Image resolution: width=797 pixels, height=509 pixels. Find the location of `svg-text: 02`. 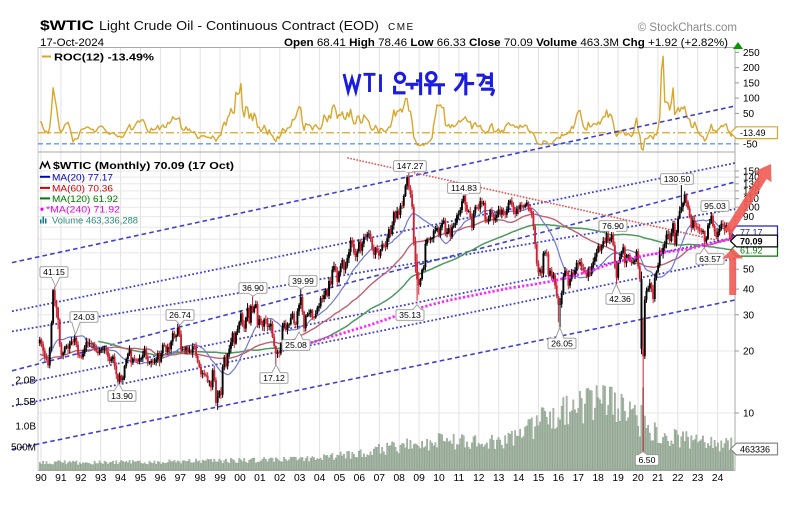

svg-text: 02 is located at coordinates (280, 478).